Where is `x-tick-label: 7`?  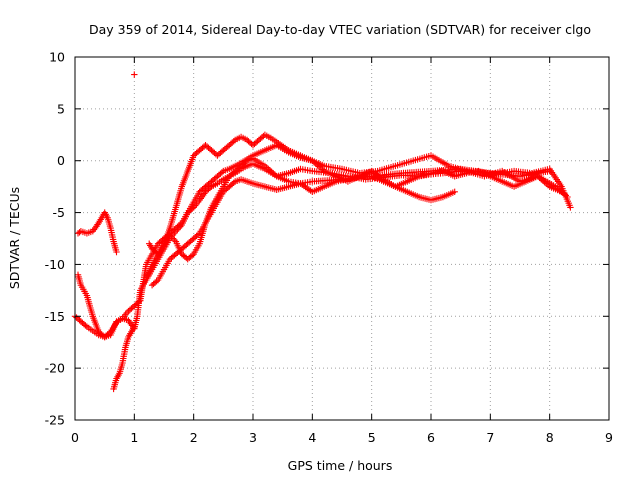 x-tick-label: 7 is located at coordinates (490, 437).